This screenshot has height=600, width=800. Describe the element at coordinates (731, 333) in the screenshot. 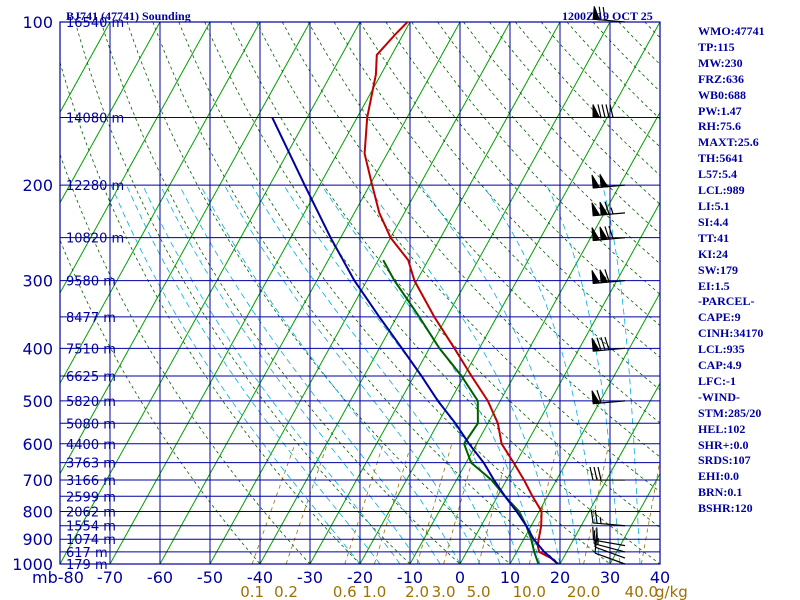

I see `index-line: CINH:34170` at that location.